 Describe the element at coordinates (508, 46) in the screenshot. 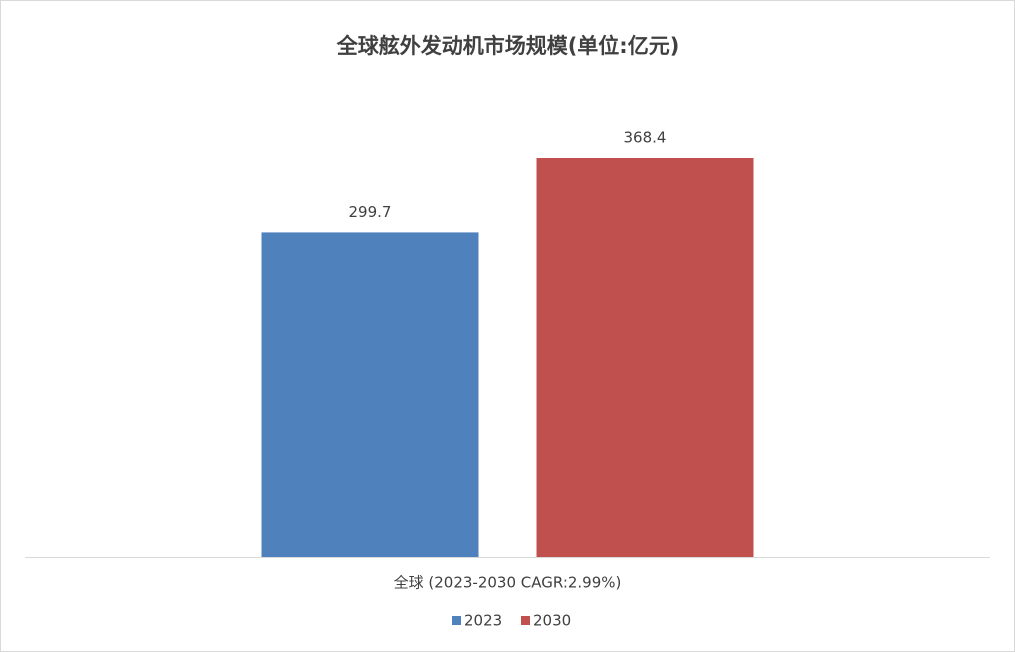

I see `chart-title: 全球舷外发动机市场规模(单位:亿元)` at that location.